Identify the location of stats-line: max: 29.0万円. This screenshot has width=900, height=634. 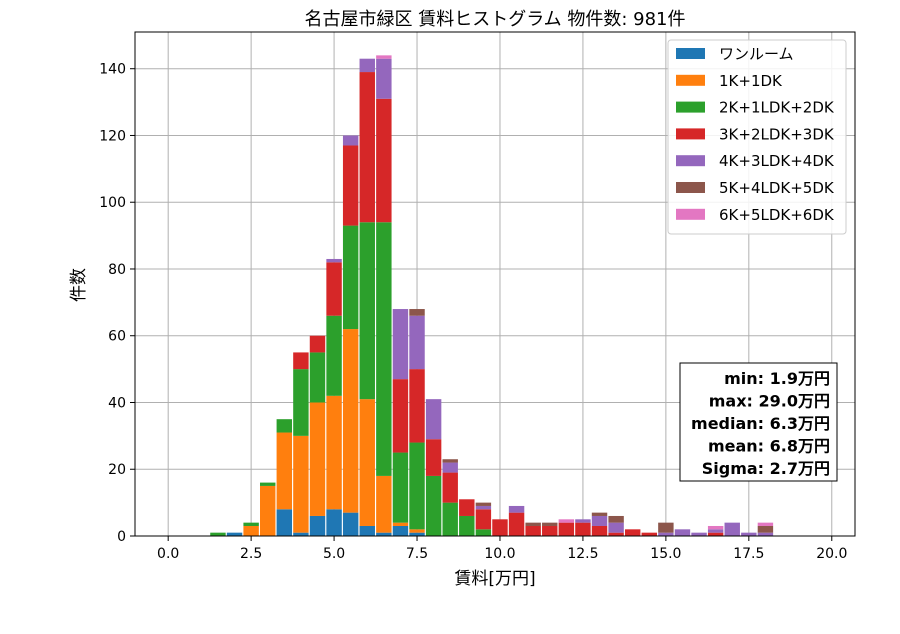
(769, 401).